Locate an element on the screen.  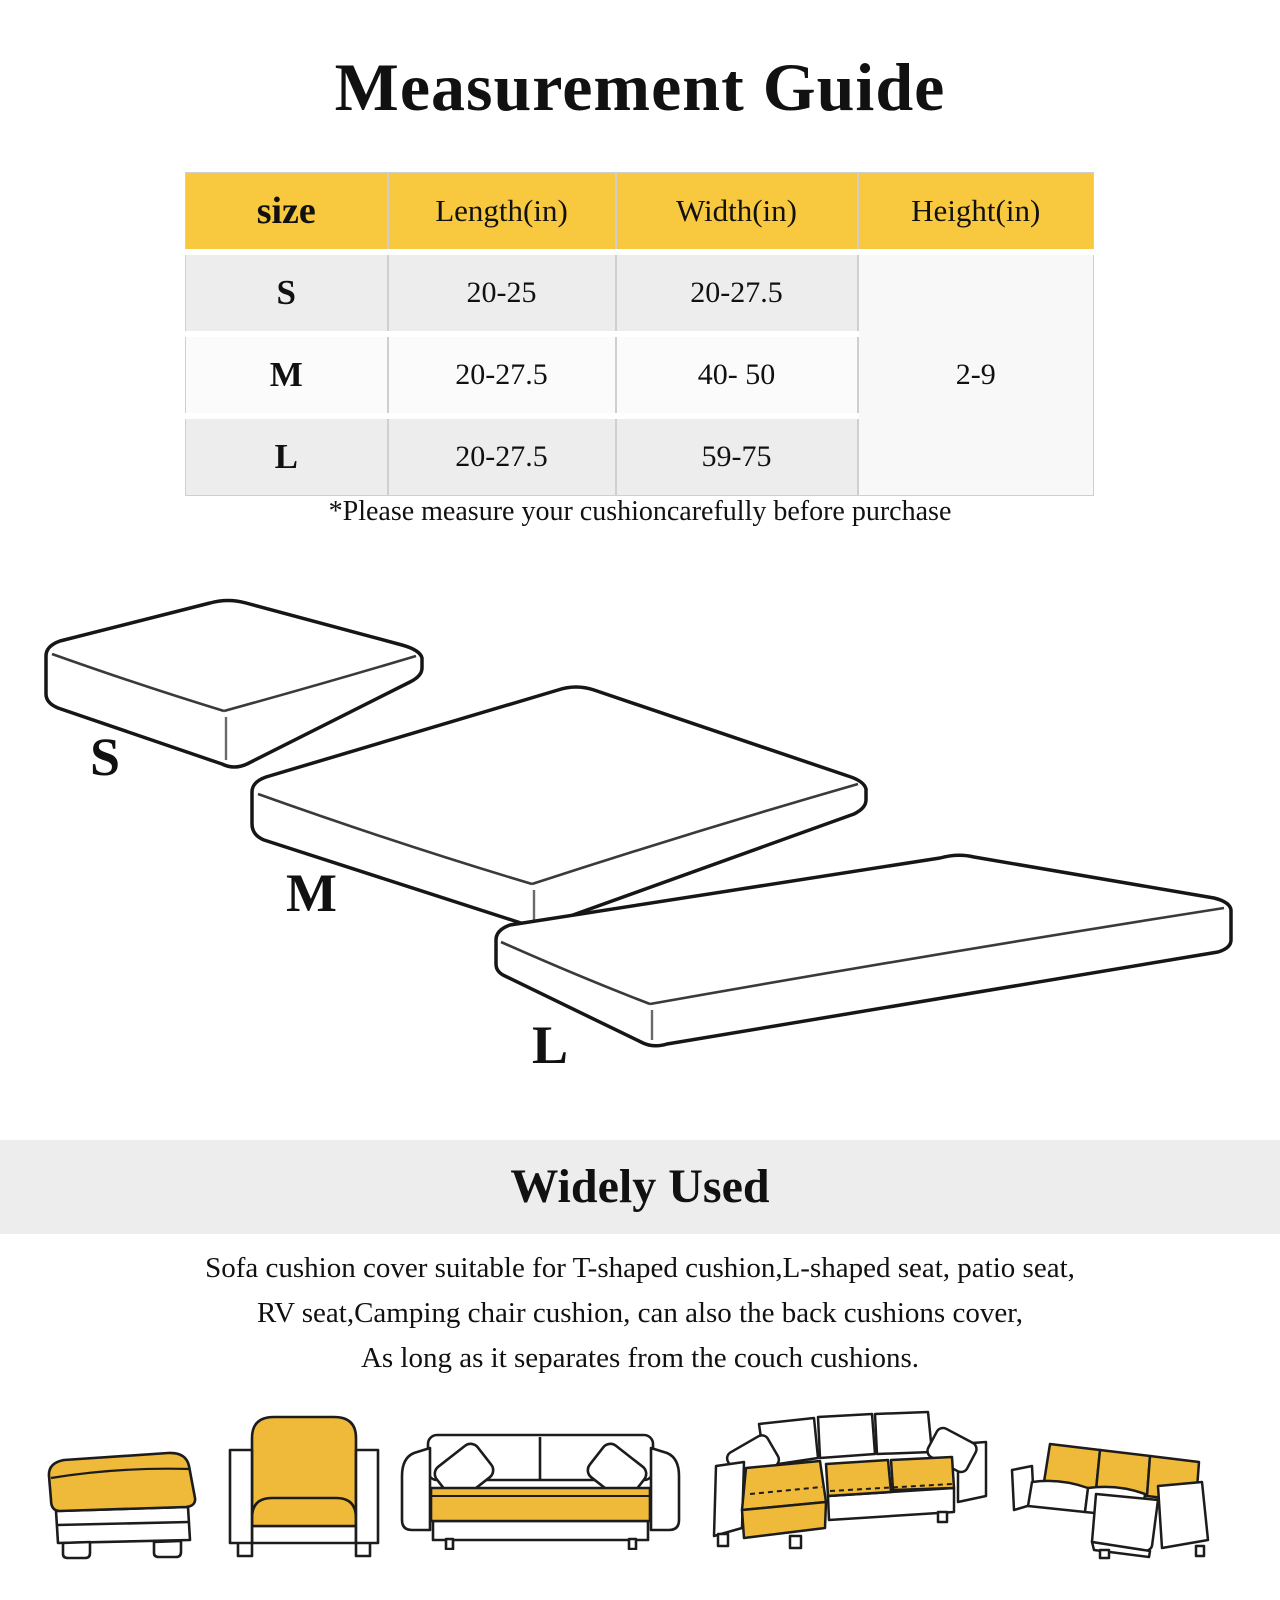
cell-height-all: 2-9 is located at coordinates (975, 372).